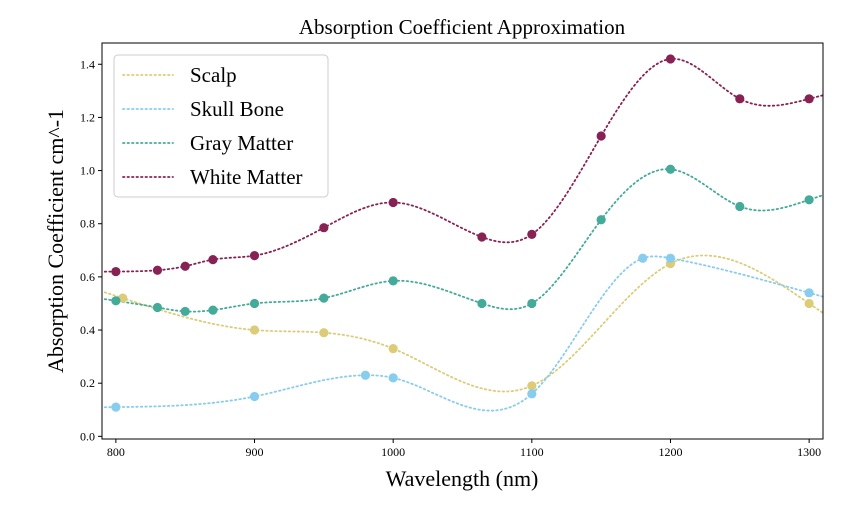 The height and width of the screenshot is (509, 847). What do you see at coordinates (246, 177) in the screenshot?
I see `legend-label-3: White Matter` at bounding box center [246, 177].